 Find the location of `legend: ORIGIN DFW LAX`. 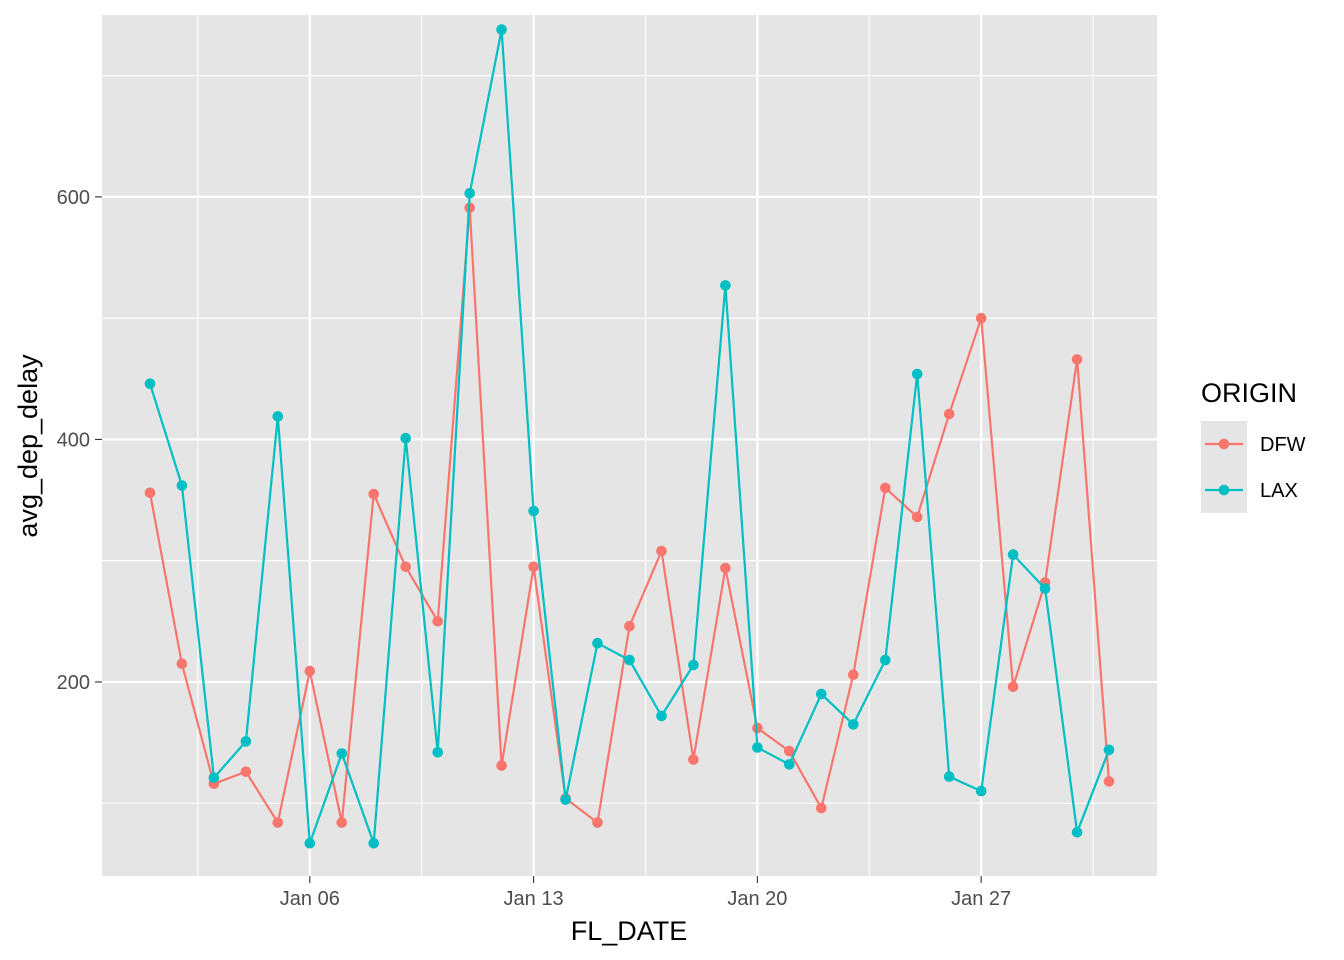

legend: ORIGIN DFW LAX is located at coordinates (1253, 445).